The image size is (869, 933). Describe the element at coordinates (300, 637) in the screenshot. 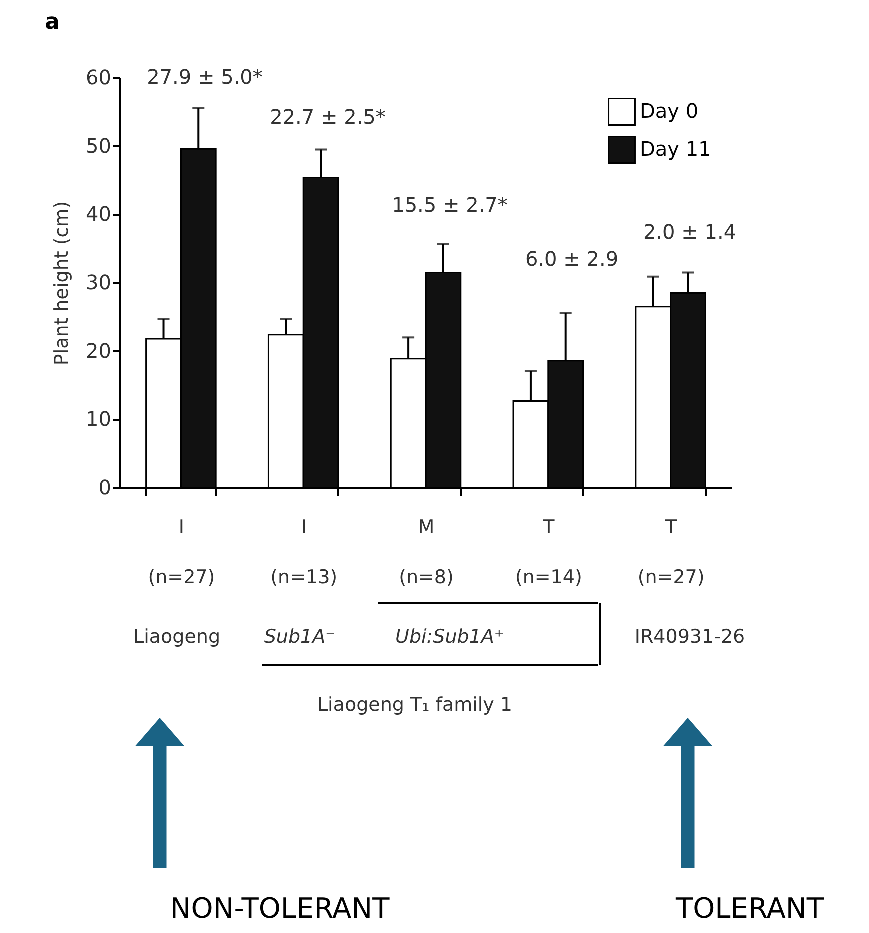

I see `text: Sub1A⁻` at that location.